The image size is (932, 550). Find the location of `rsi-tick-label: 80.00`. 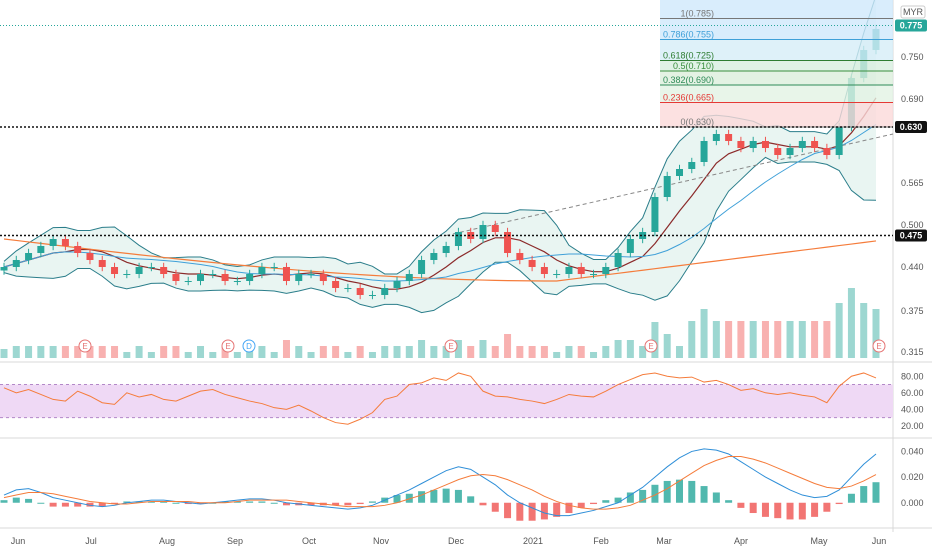

rsi-tick-label: 80.00 is located at coordinates (912, 376).